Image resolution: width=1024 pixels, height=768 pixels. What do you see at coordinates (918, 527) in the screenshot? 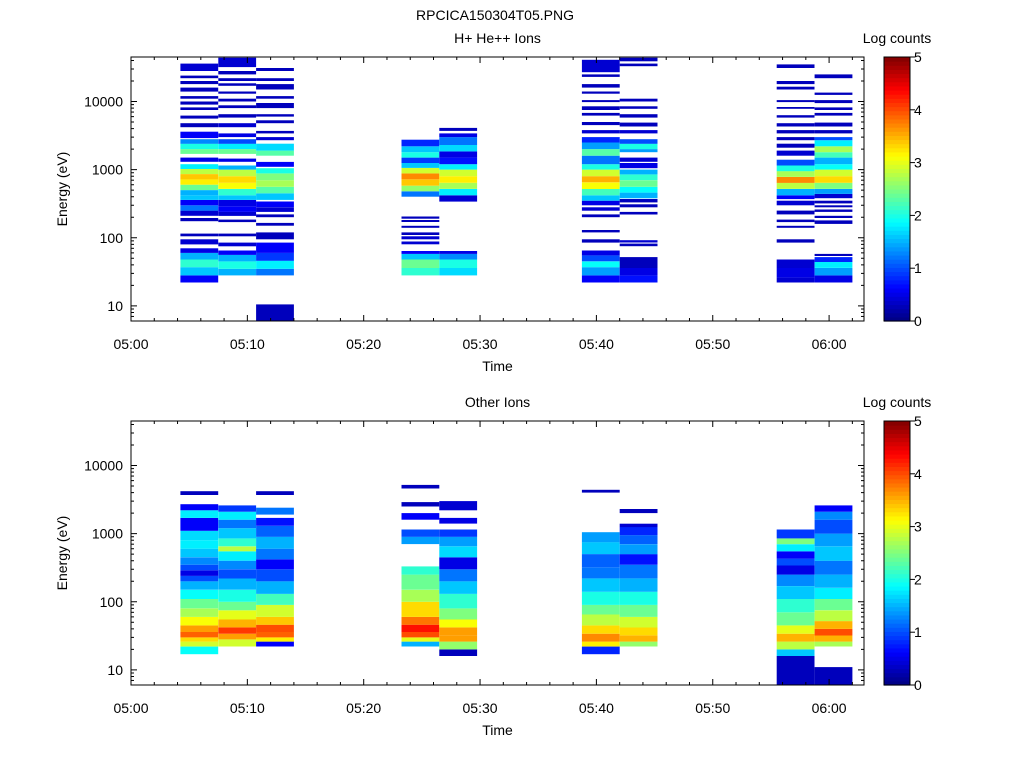
I see `colorbar-tick-label: 3` at bounding box center [918, 527].